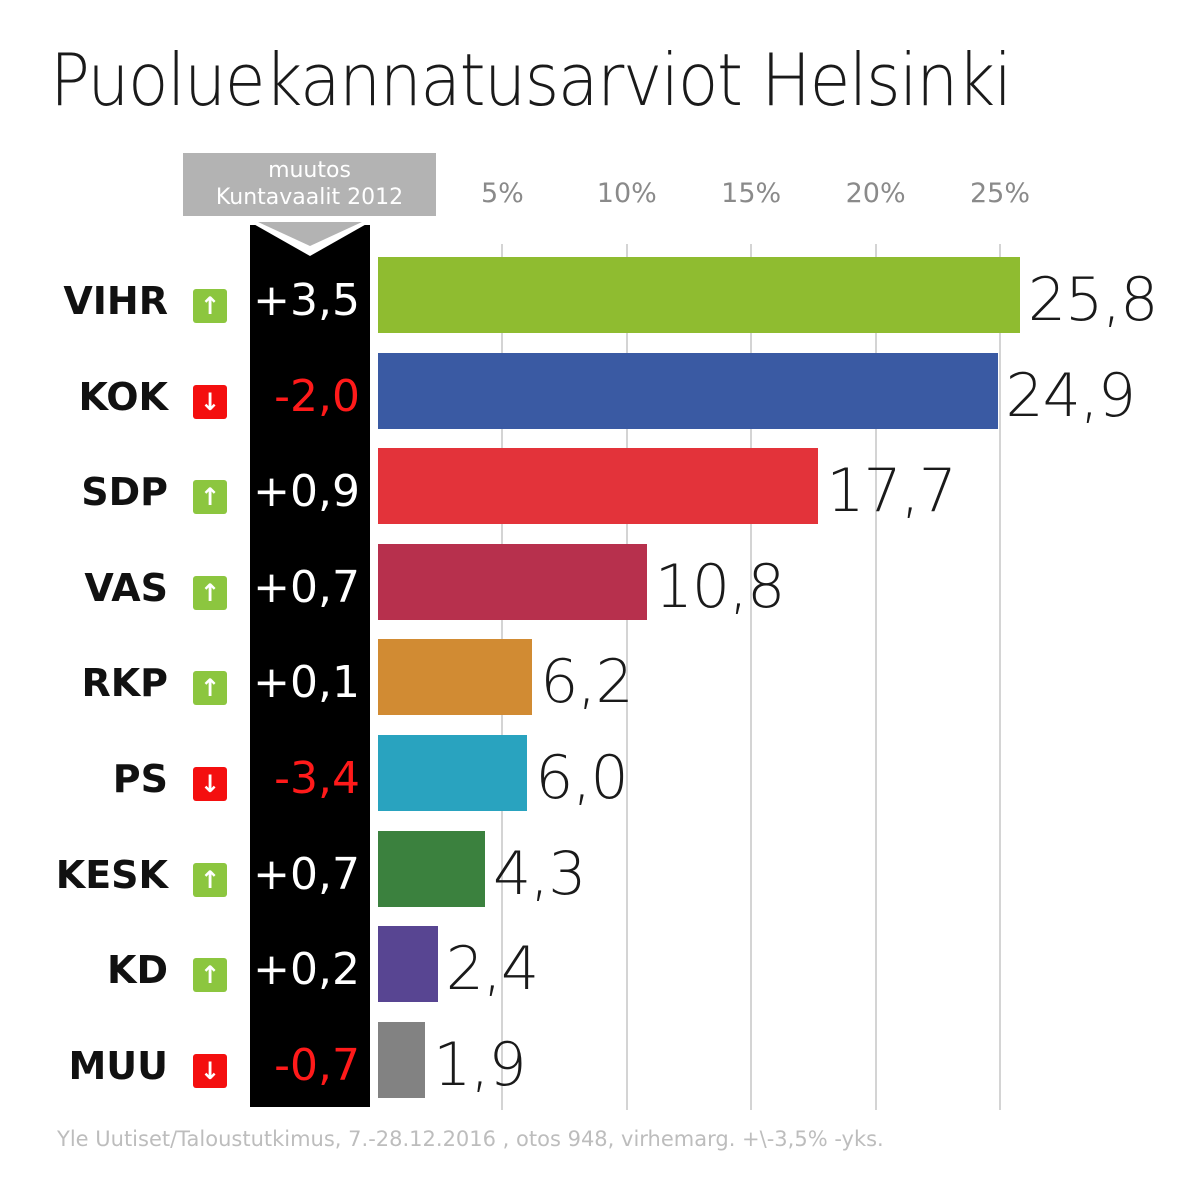 Image resolution: width=1198 pixels, height=1200 pixels. Describe the element at coordinates (599, 974) in the screenshot. I see `table-row: KD ↑ +0,2 2,4` at that location.